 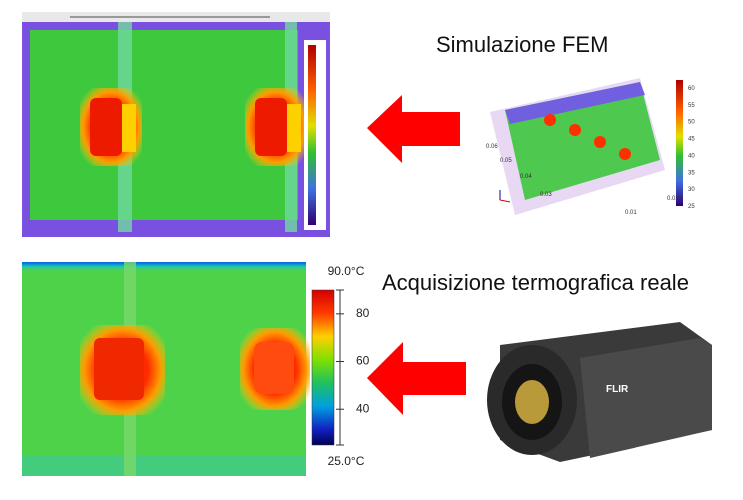 I want to click on colorbar-tick-label: 25, so click(x=691, y=207).